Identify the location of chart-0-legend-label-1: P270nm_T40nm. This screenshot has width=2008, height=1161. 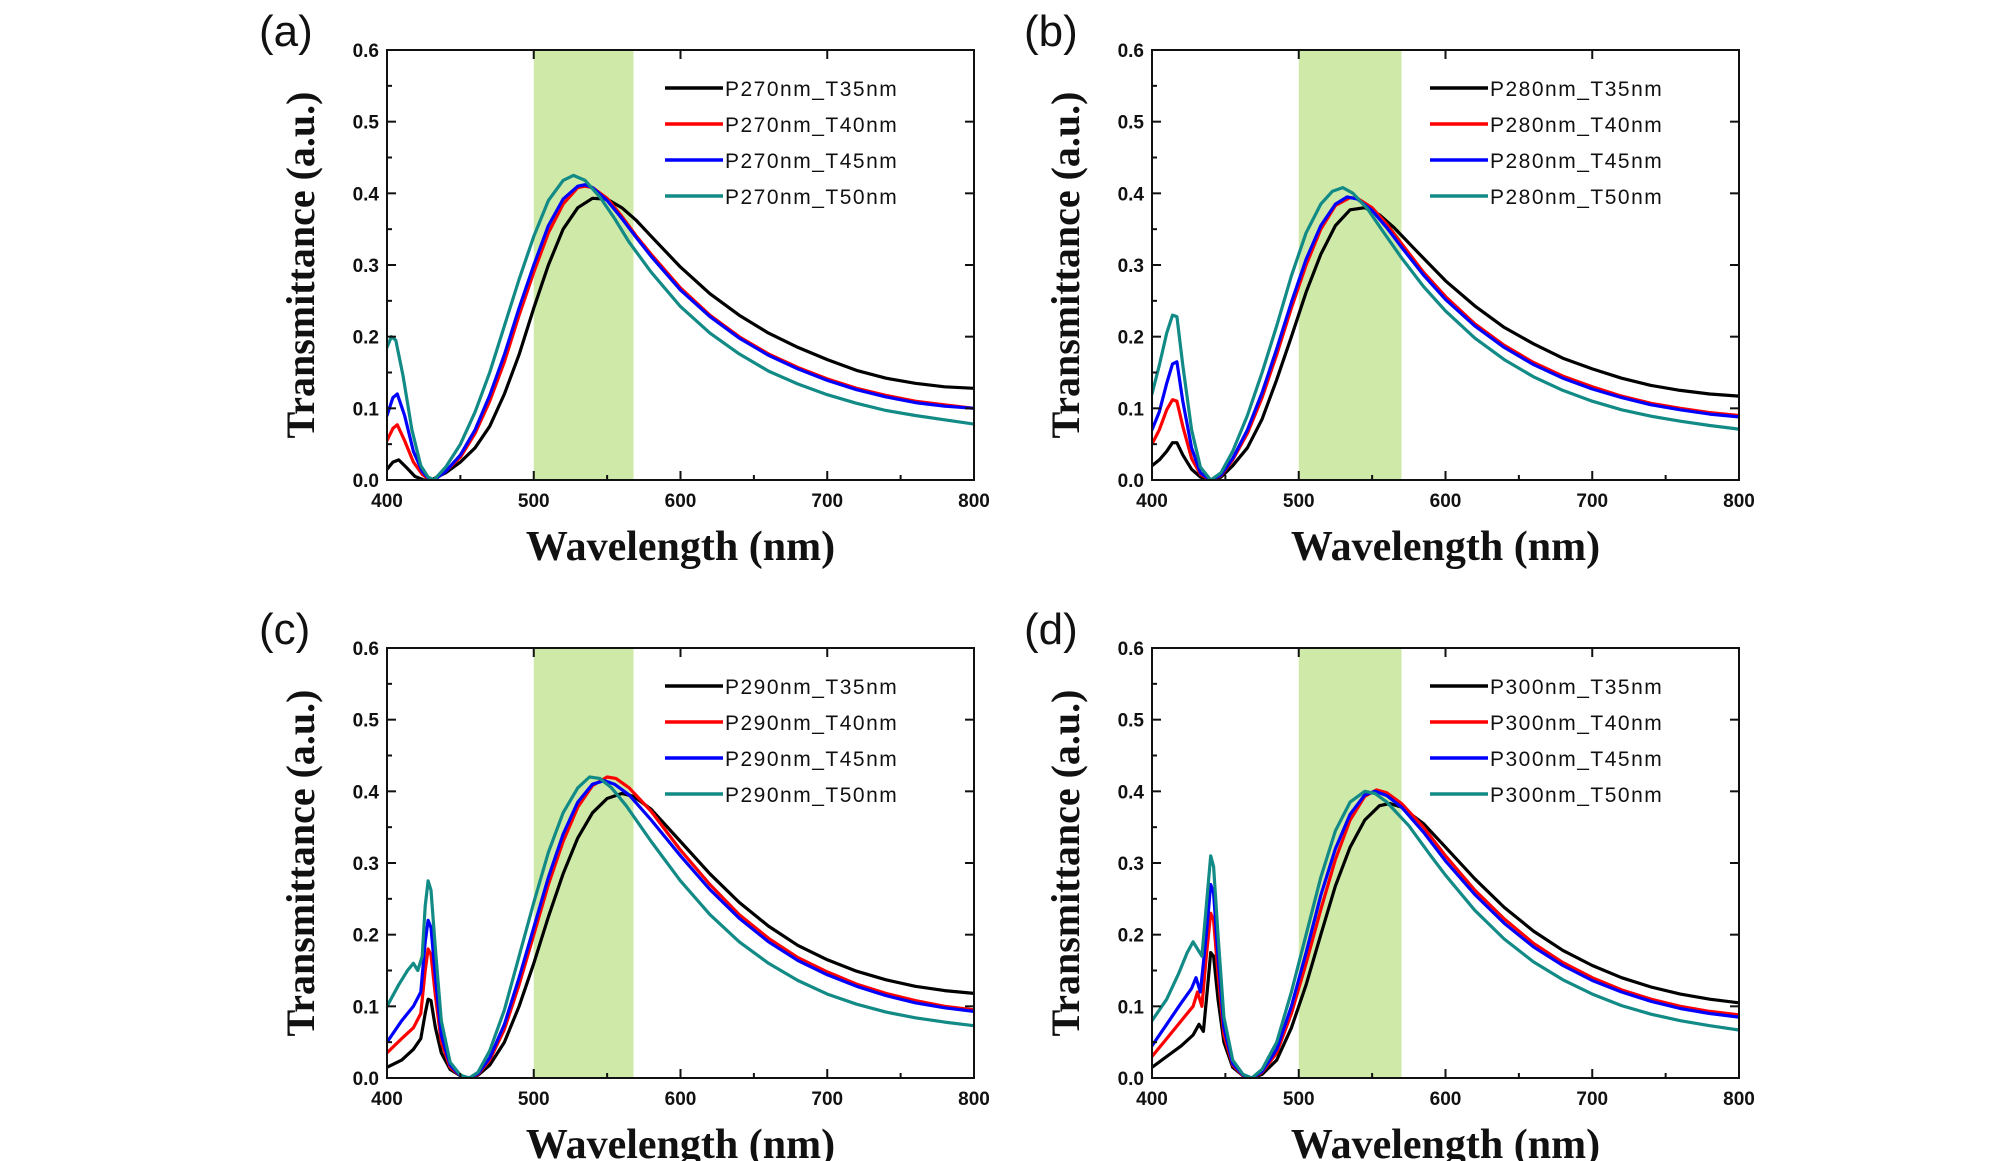
(811, 125).